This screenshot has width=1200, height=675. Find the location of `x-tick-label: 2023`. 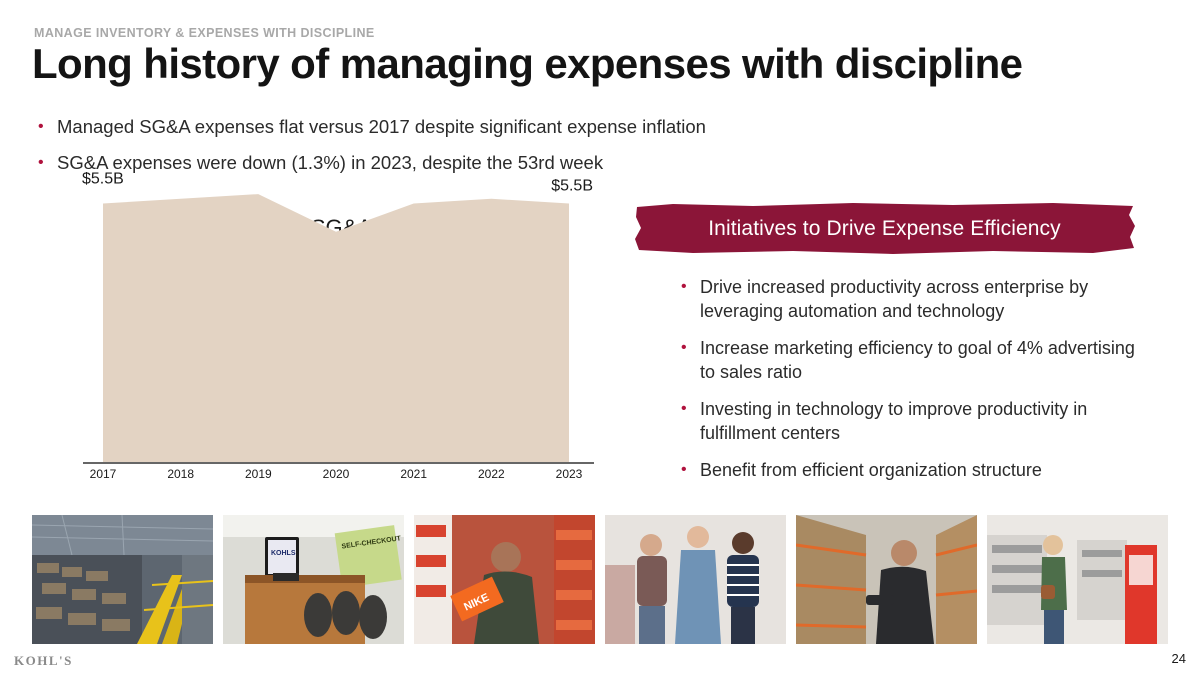

x-tick-label: 2023 is located at coordinates (569, 474).